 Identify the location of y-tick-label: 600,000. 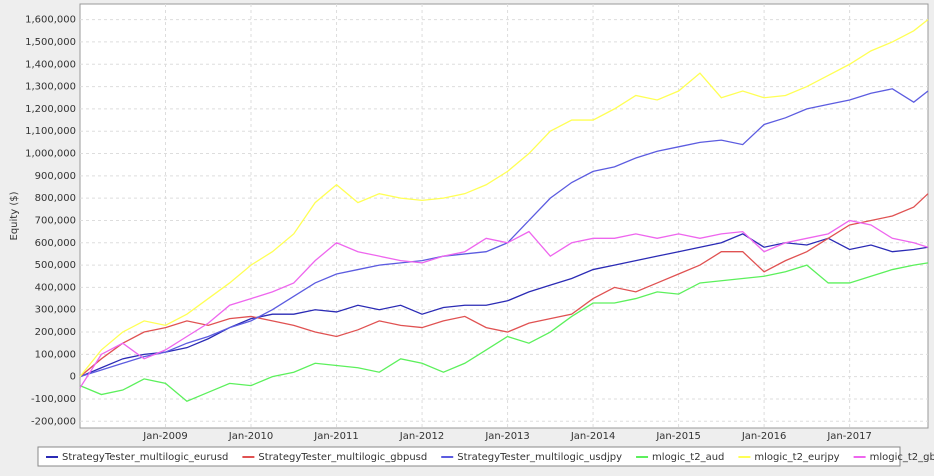
(55, 243).